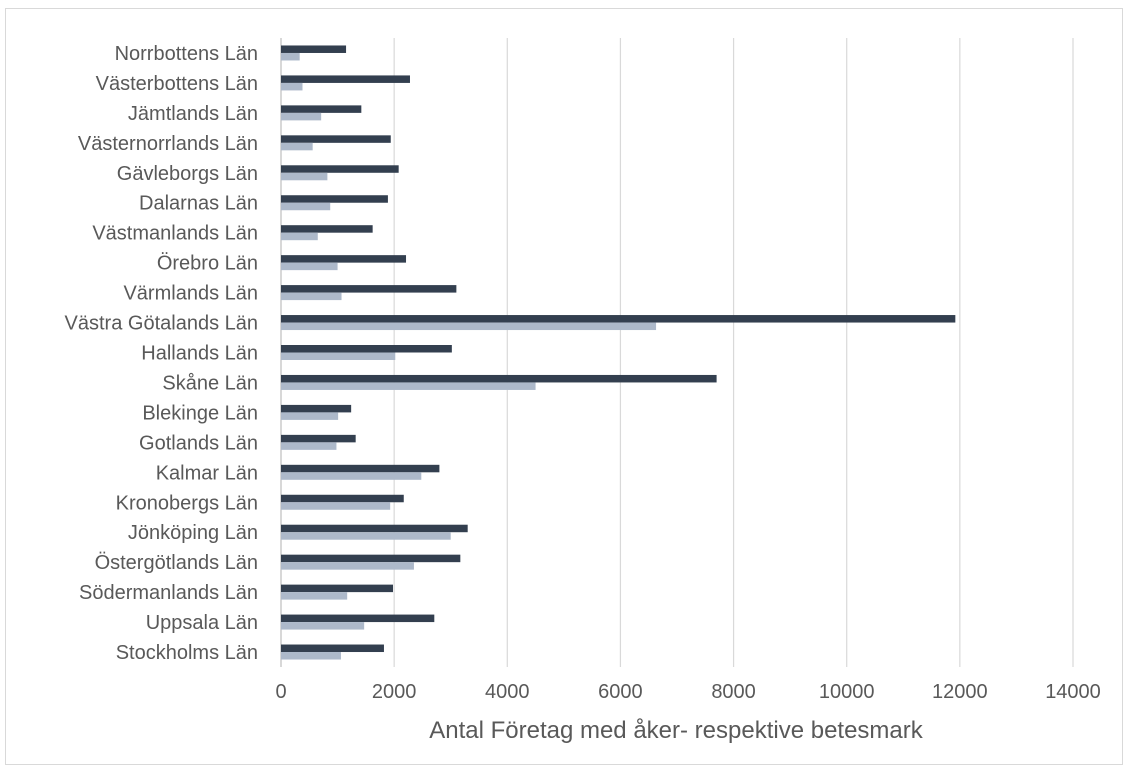  What do you see at coordinates (507, 692) in the screenshot?
I see `x-tick-label: 4000` at bounding box center [507, 692].